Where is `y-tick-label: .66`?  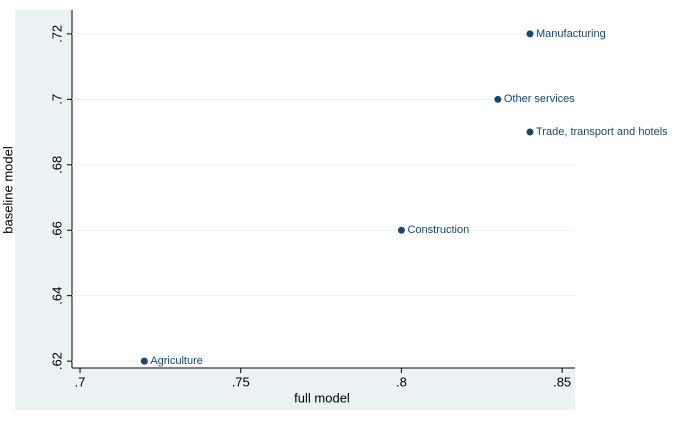
y-tick-label: .66 is located at coordinates (56, 230).